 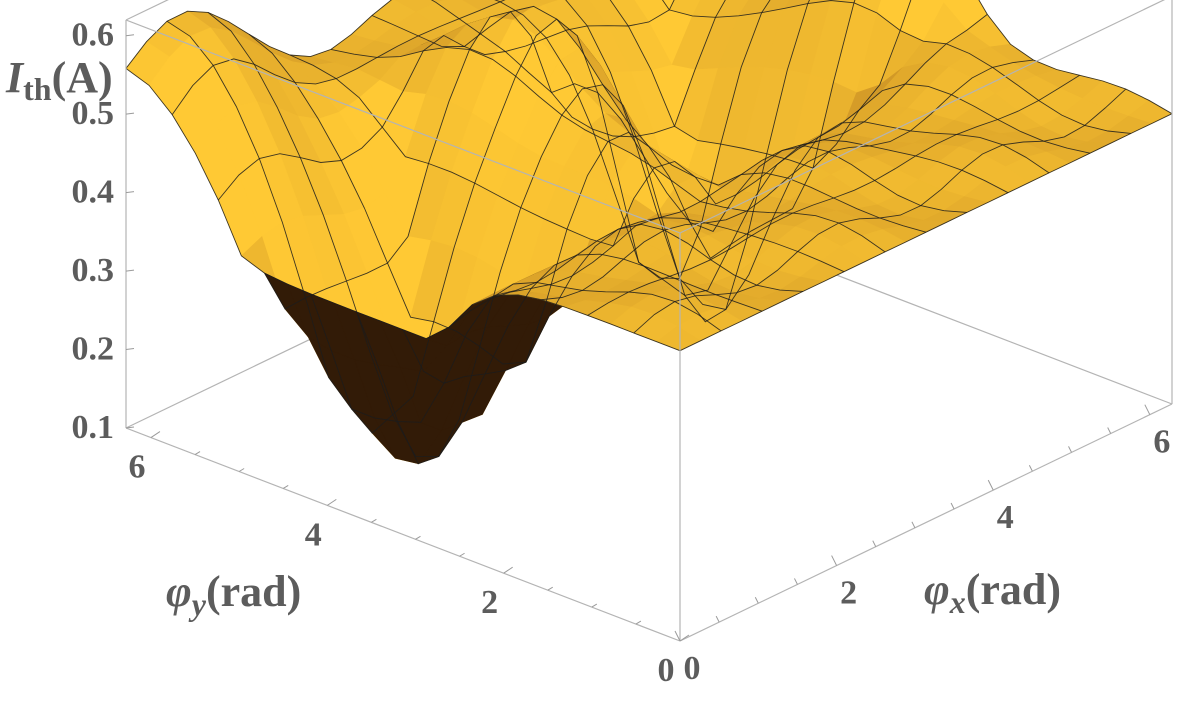 What do you see at coordinates (93, 35) in the screenshot?
I see `z-tick-label: 0.6` at bounding box center [93, 35].